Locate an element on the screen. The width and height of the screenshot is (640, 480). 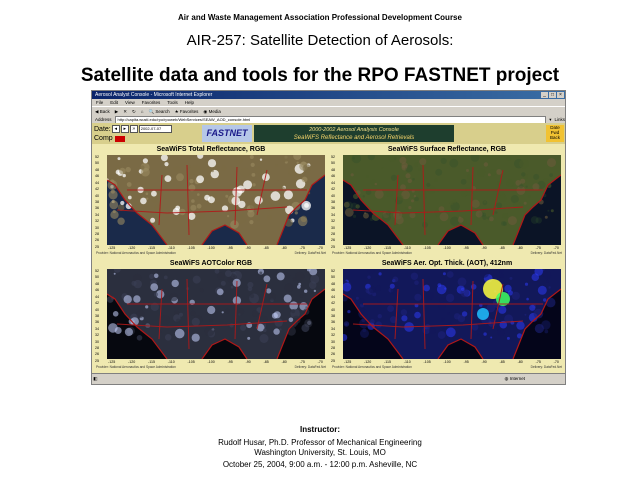
menu-edit: Edit is located at coordinates (114, 102).